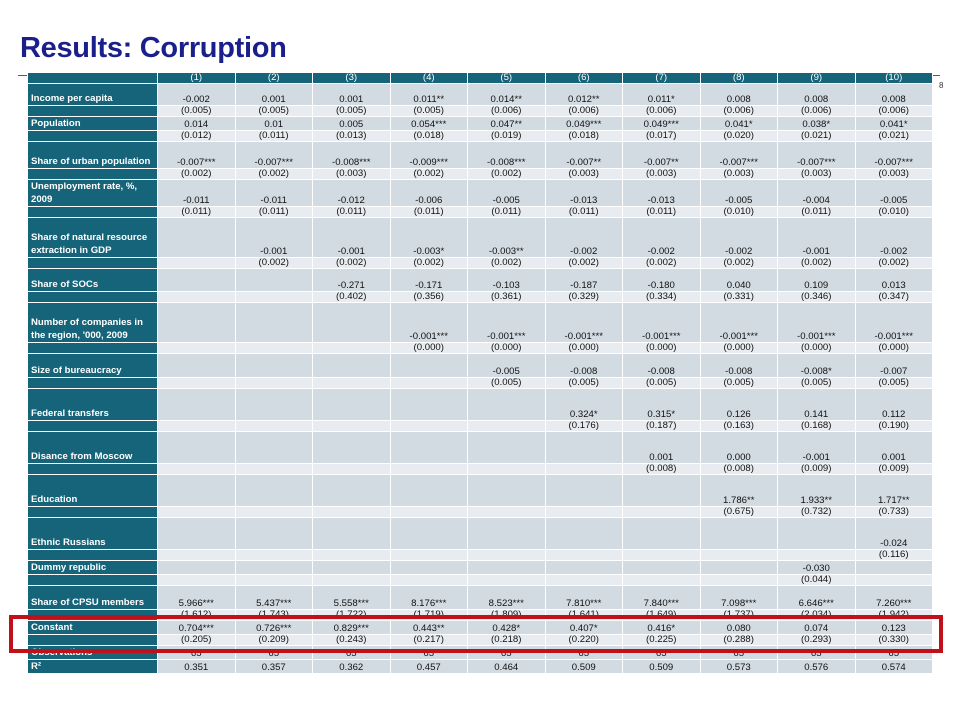 Image resolution: width=960 pixels, height=720 pixels. I want to click on std-error-cell: (0.243), so click(351, 640).